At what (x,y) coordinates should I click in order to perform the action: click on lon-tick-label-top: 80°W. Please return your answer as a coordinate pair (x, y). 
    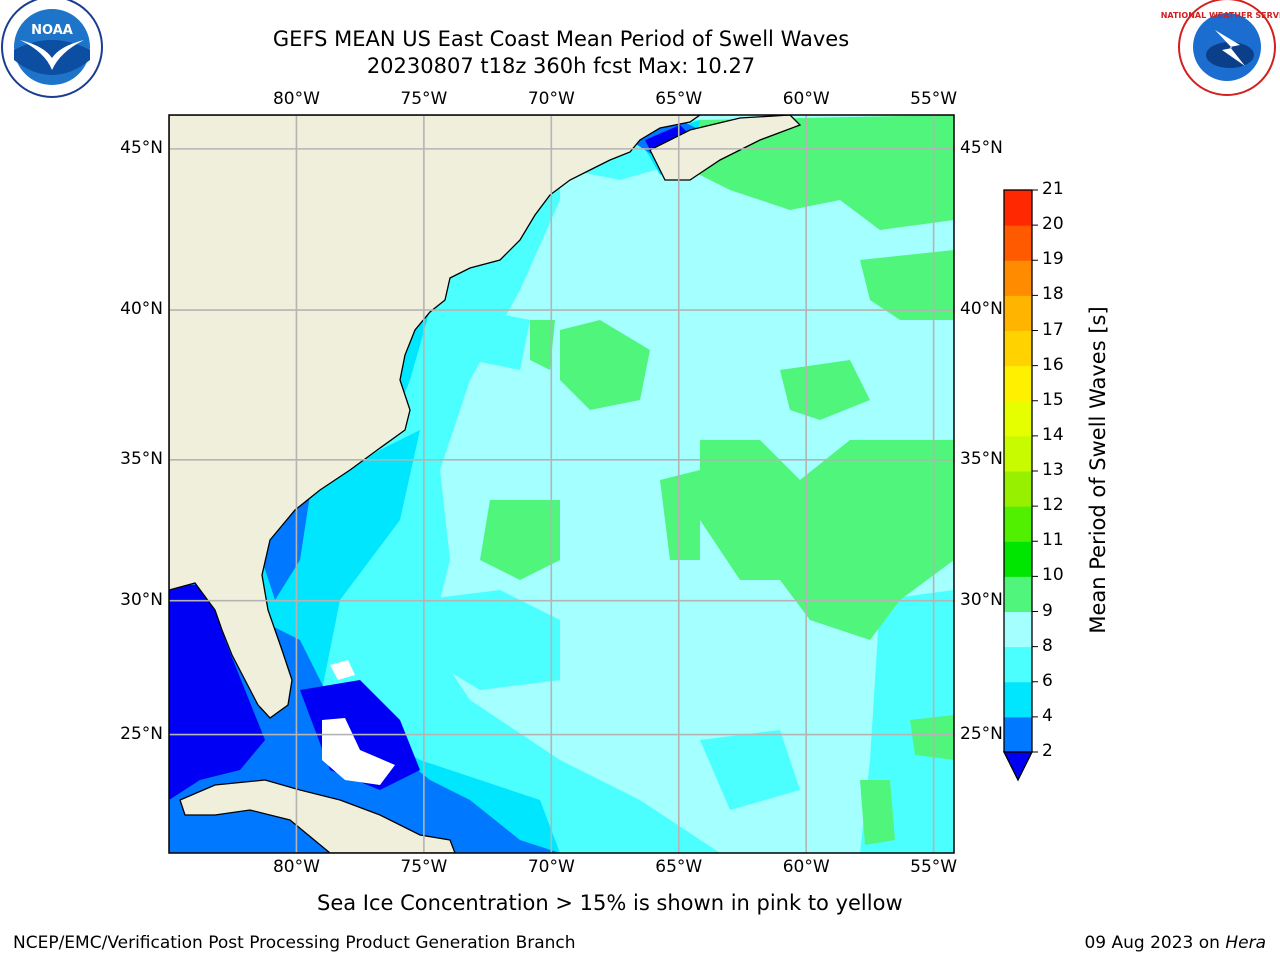
    Looking at the image, I should click on (296, 99).